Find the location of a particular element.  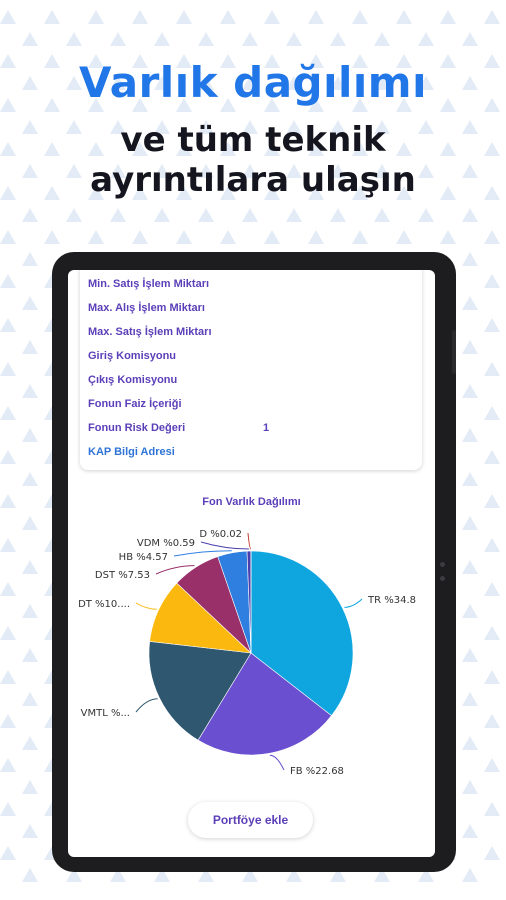

headline-subtitle-line2: ayrıntılara ulaşın is located at coordinates (253, 180).